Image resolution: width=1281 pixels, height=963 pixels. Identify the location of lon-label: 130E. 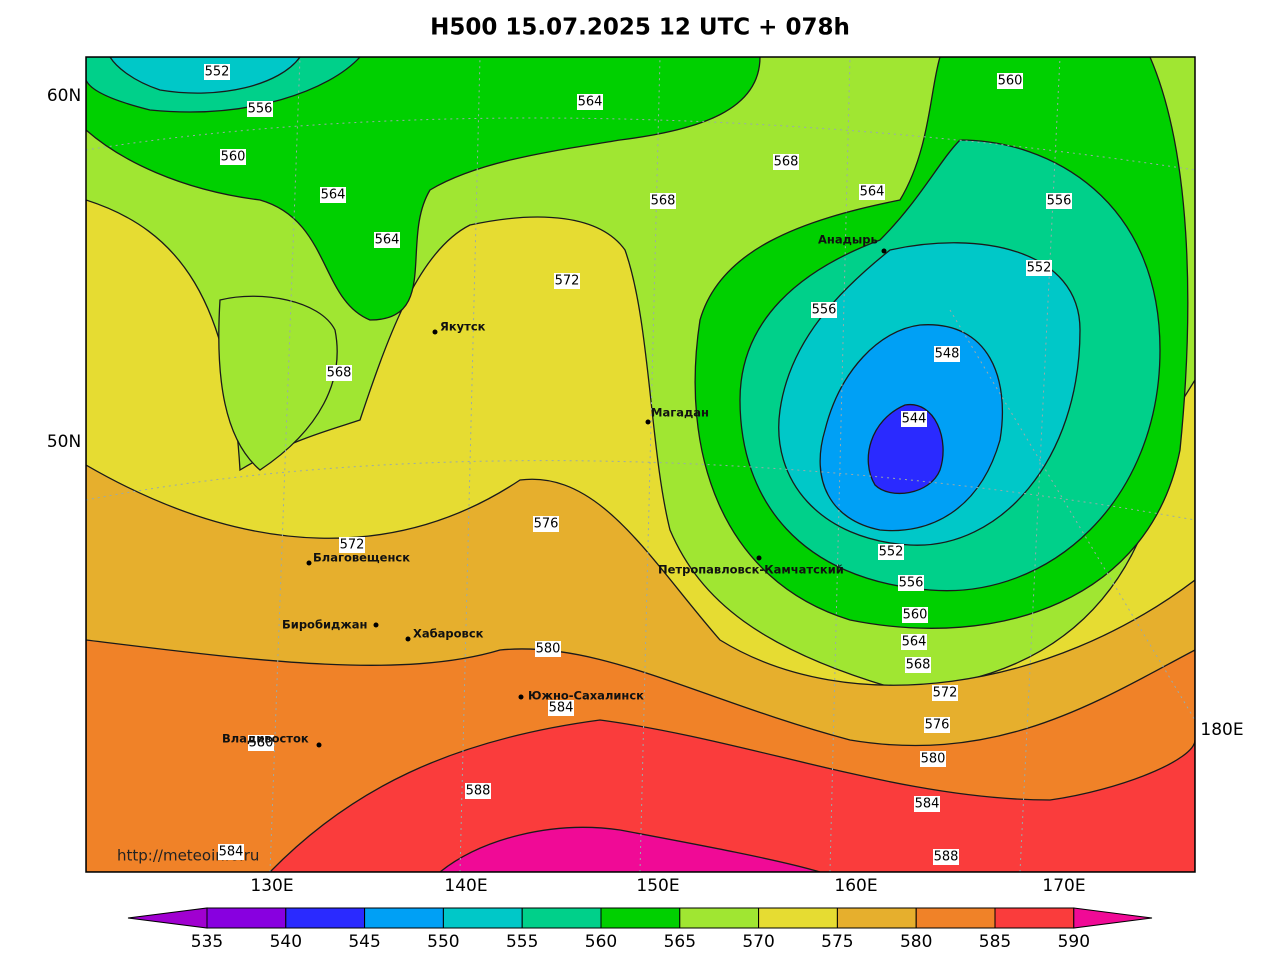
(271, 886).